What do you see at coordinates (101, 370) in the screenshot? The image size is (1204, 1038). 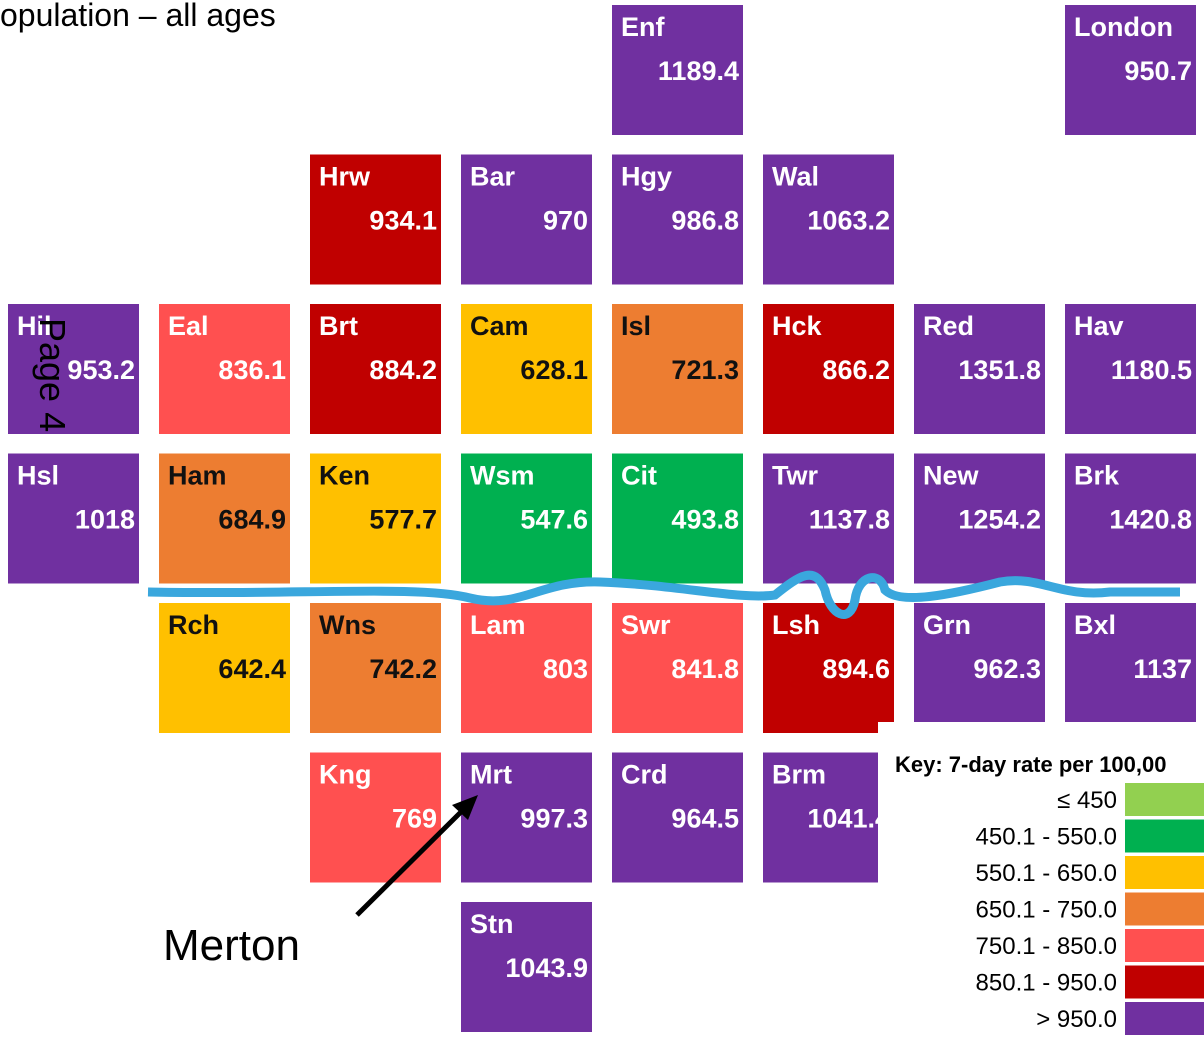 I see `tile-value: 953.2` at bounding box center [101, 370].